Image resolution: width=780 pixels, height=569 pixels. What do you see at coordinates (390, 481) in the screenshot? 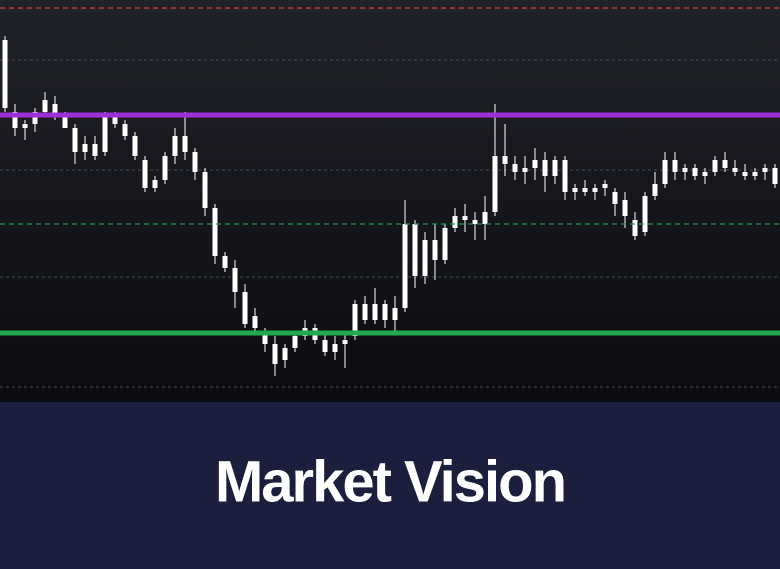
I see `chart-title: Market Vision` at bounding box center [390, 481].